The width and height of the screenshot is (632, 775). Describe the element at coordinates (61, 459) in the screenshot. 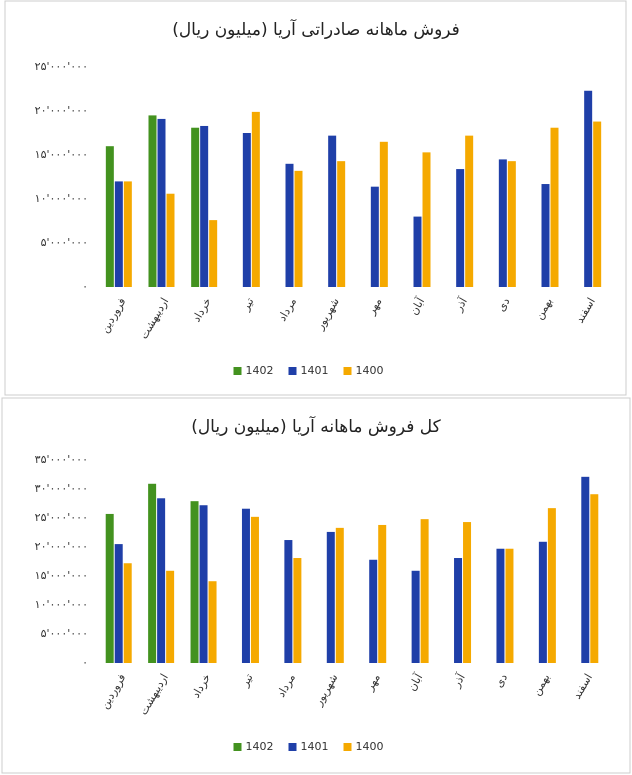

I see `y-tick-label: ۳۵'۰۰۰'۰۰۰` at that location.